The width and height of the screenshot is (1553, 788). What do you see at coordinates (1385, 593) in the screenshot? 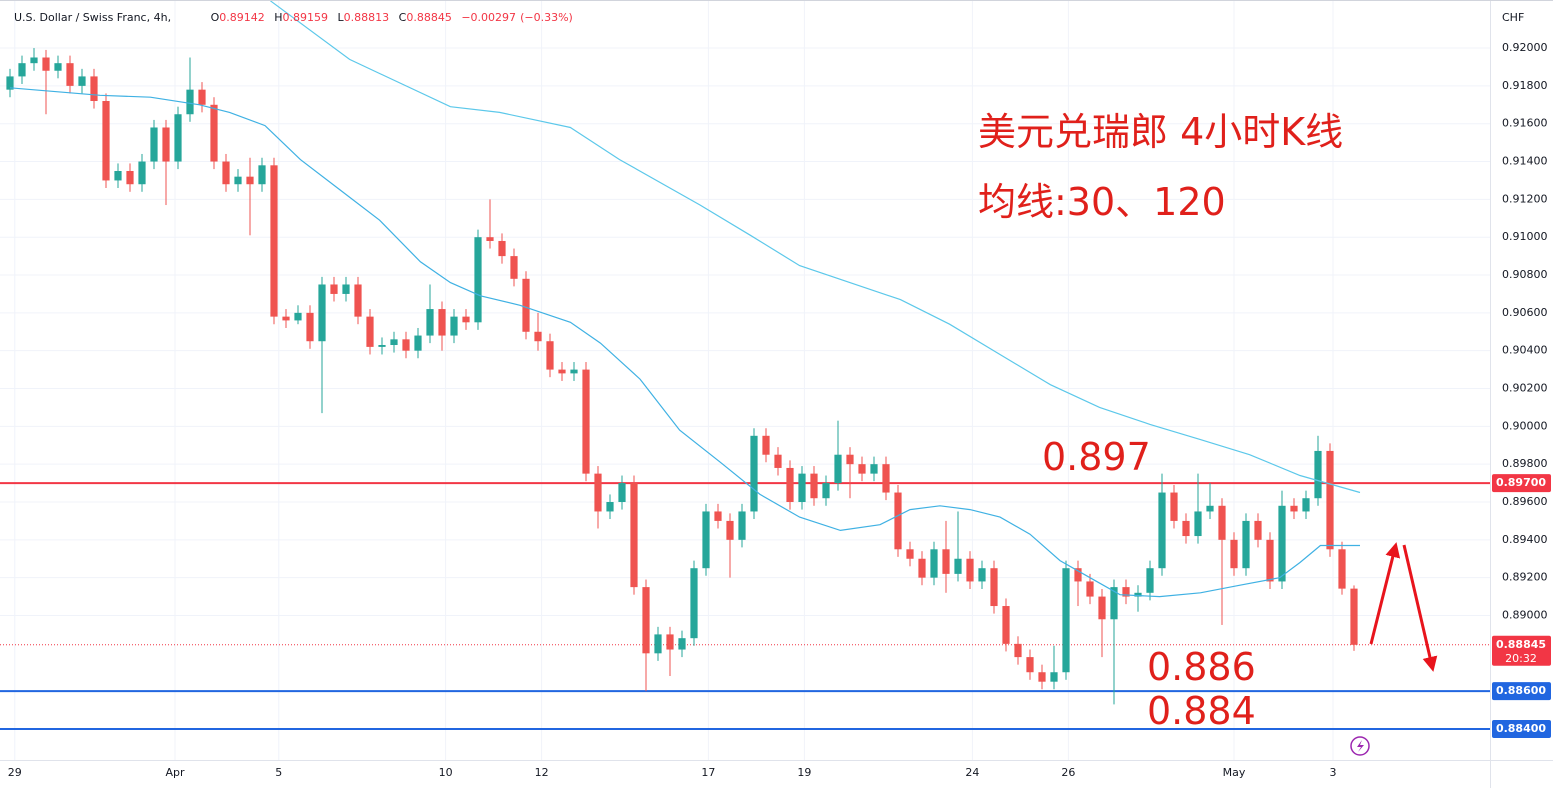
I see `arrow-up` at bounding box center [1385, 593].